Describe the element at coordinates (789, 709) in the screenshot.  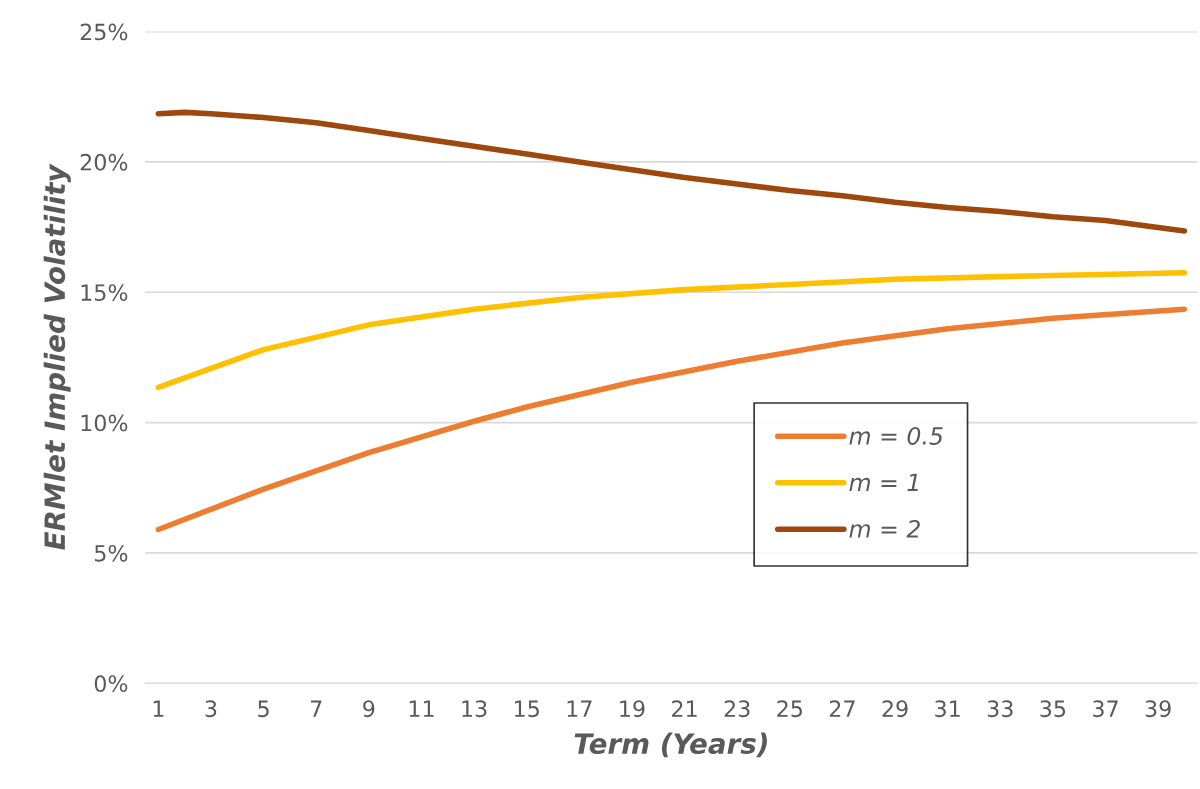
I see `x-tick-label: 25` at that location.